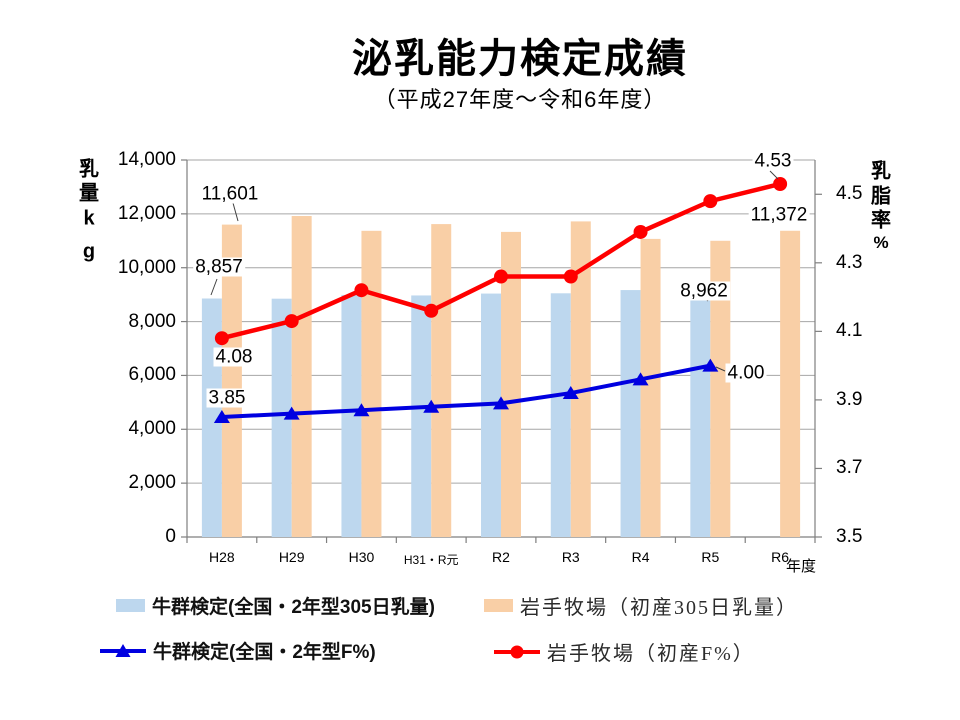 This screenshot has height=720, width=960. I want to click on legend-item-national-milk: 牛群検定(全国・2年型305日乳量), so click(275, 605).